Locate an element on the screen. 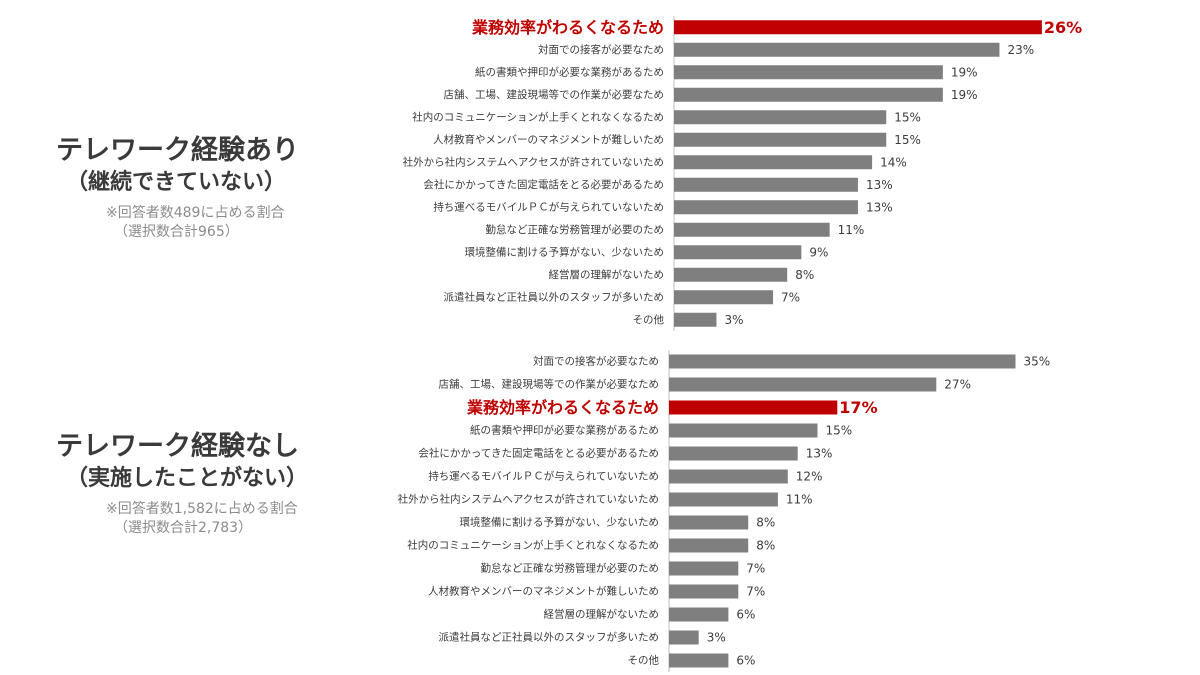 This screenshot has width=1200, height=675. respondent-note: ※回答者数489に占める割合 is located at coordinates (195, 213).